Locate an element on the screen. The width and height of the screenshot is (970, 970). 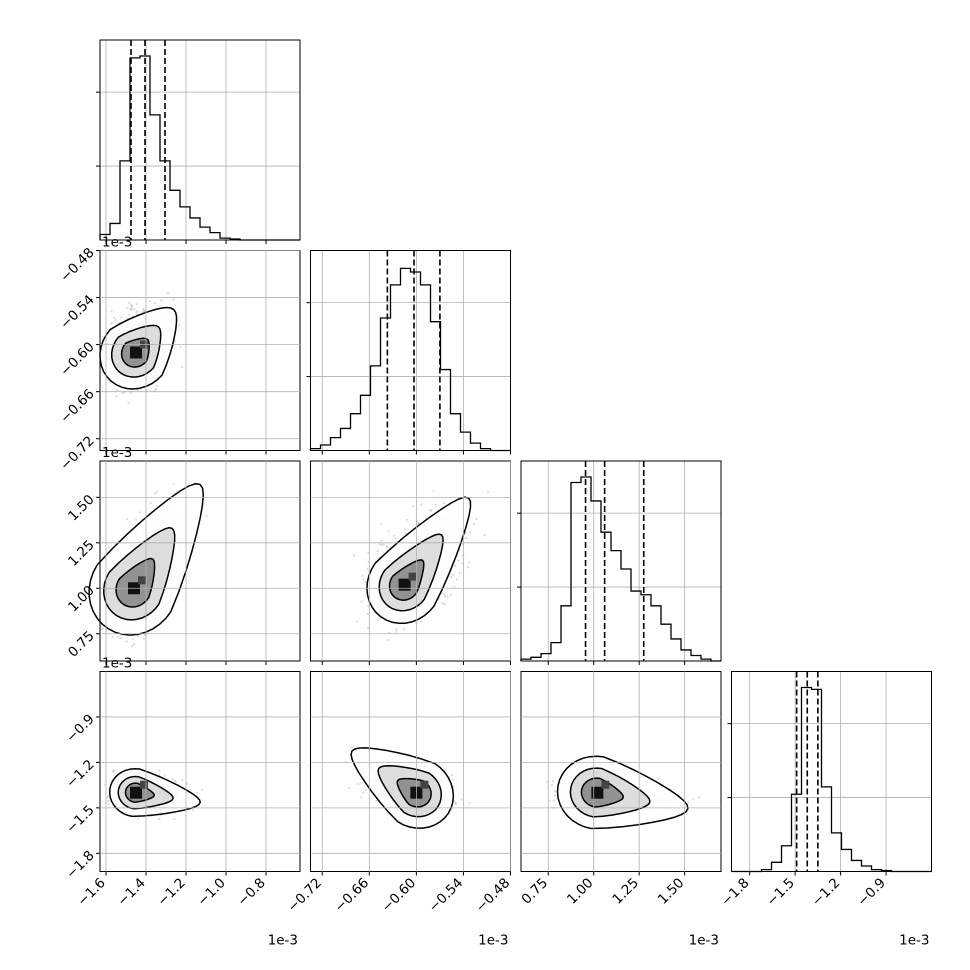
x-tick-label: −1.5 is located at coordinates (780, 892).